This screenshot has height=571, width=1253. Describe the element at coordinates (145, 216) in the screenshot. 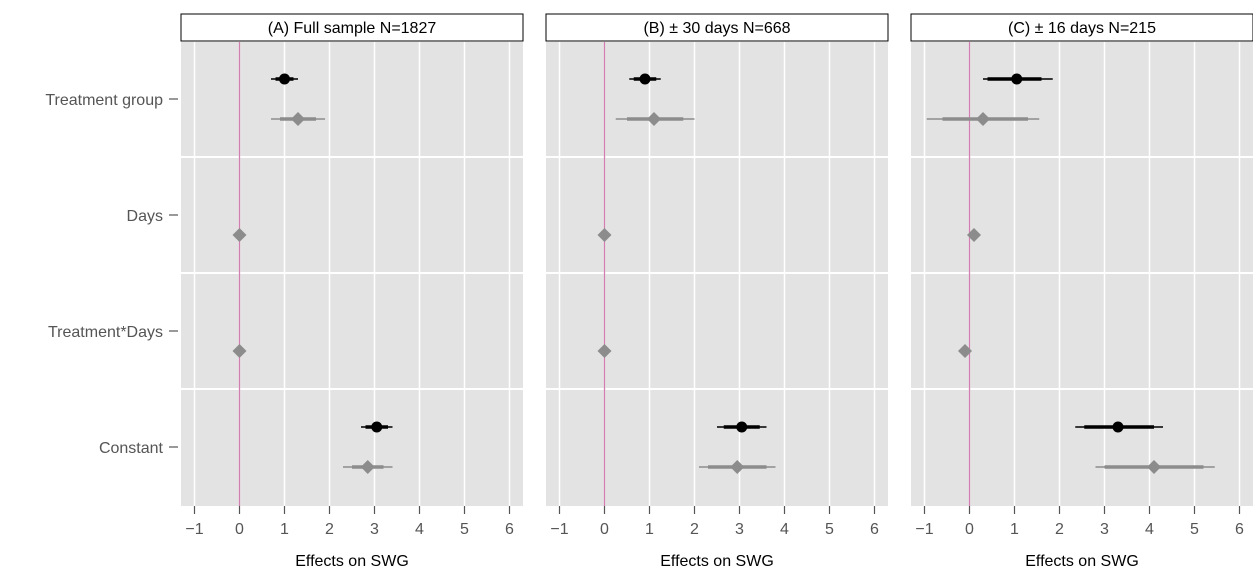

I see `row-label: Days` at that location.